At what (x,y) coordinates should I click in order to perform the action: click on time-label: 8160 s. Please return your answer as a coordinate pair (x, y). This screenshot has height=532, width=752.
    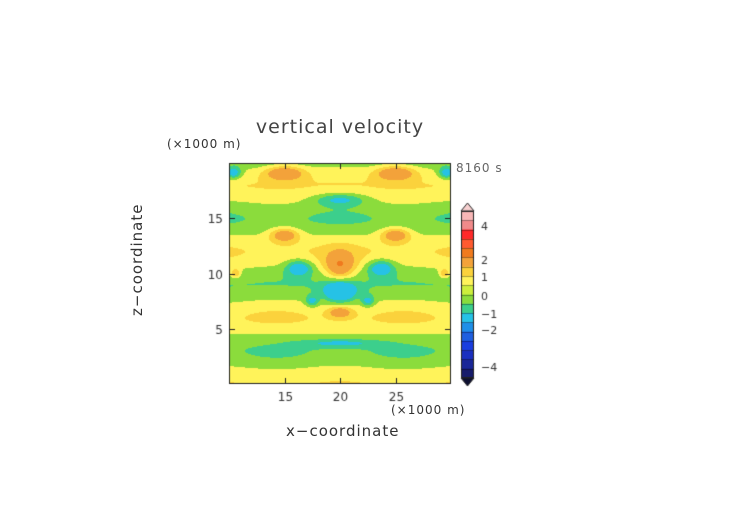
    Looking at the image, I should click on (479, 168).